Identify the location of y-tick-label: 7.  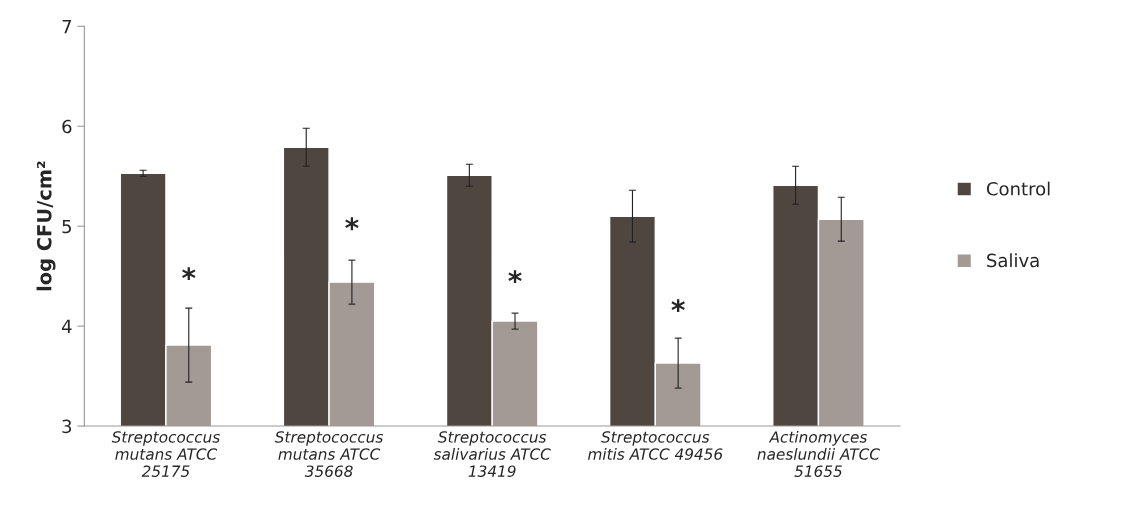
(67, 27).